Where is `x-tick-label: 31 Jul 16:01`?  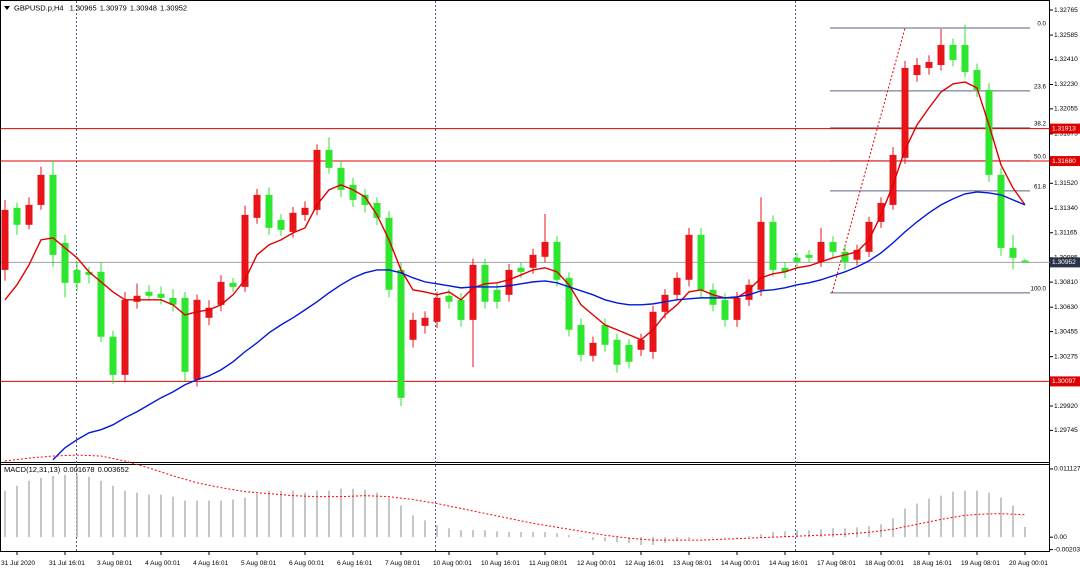 x-tick-label: 31 Jul 16:01 is located at coordinates (67, 563).